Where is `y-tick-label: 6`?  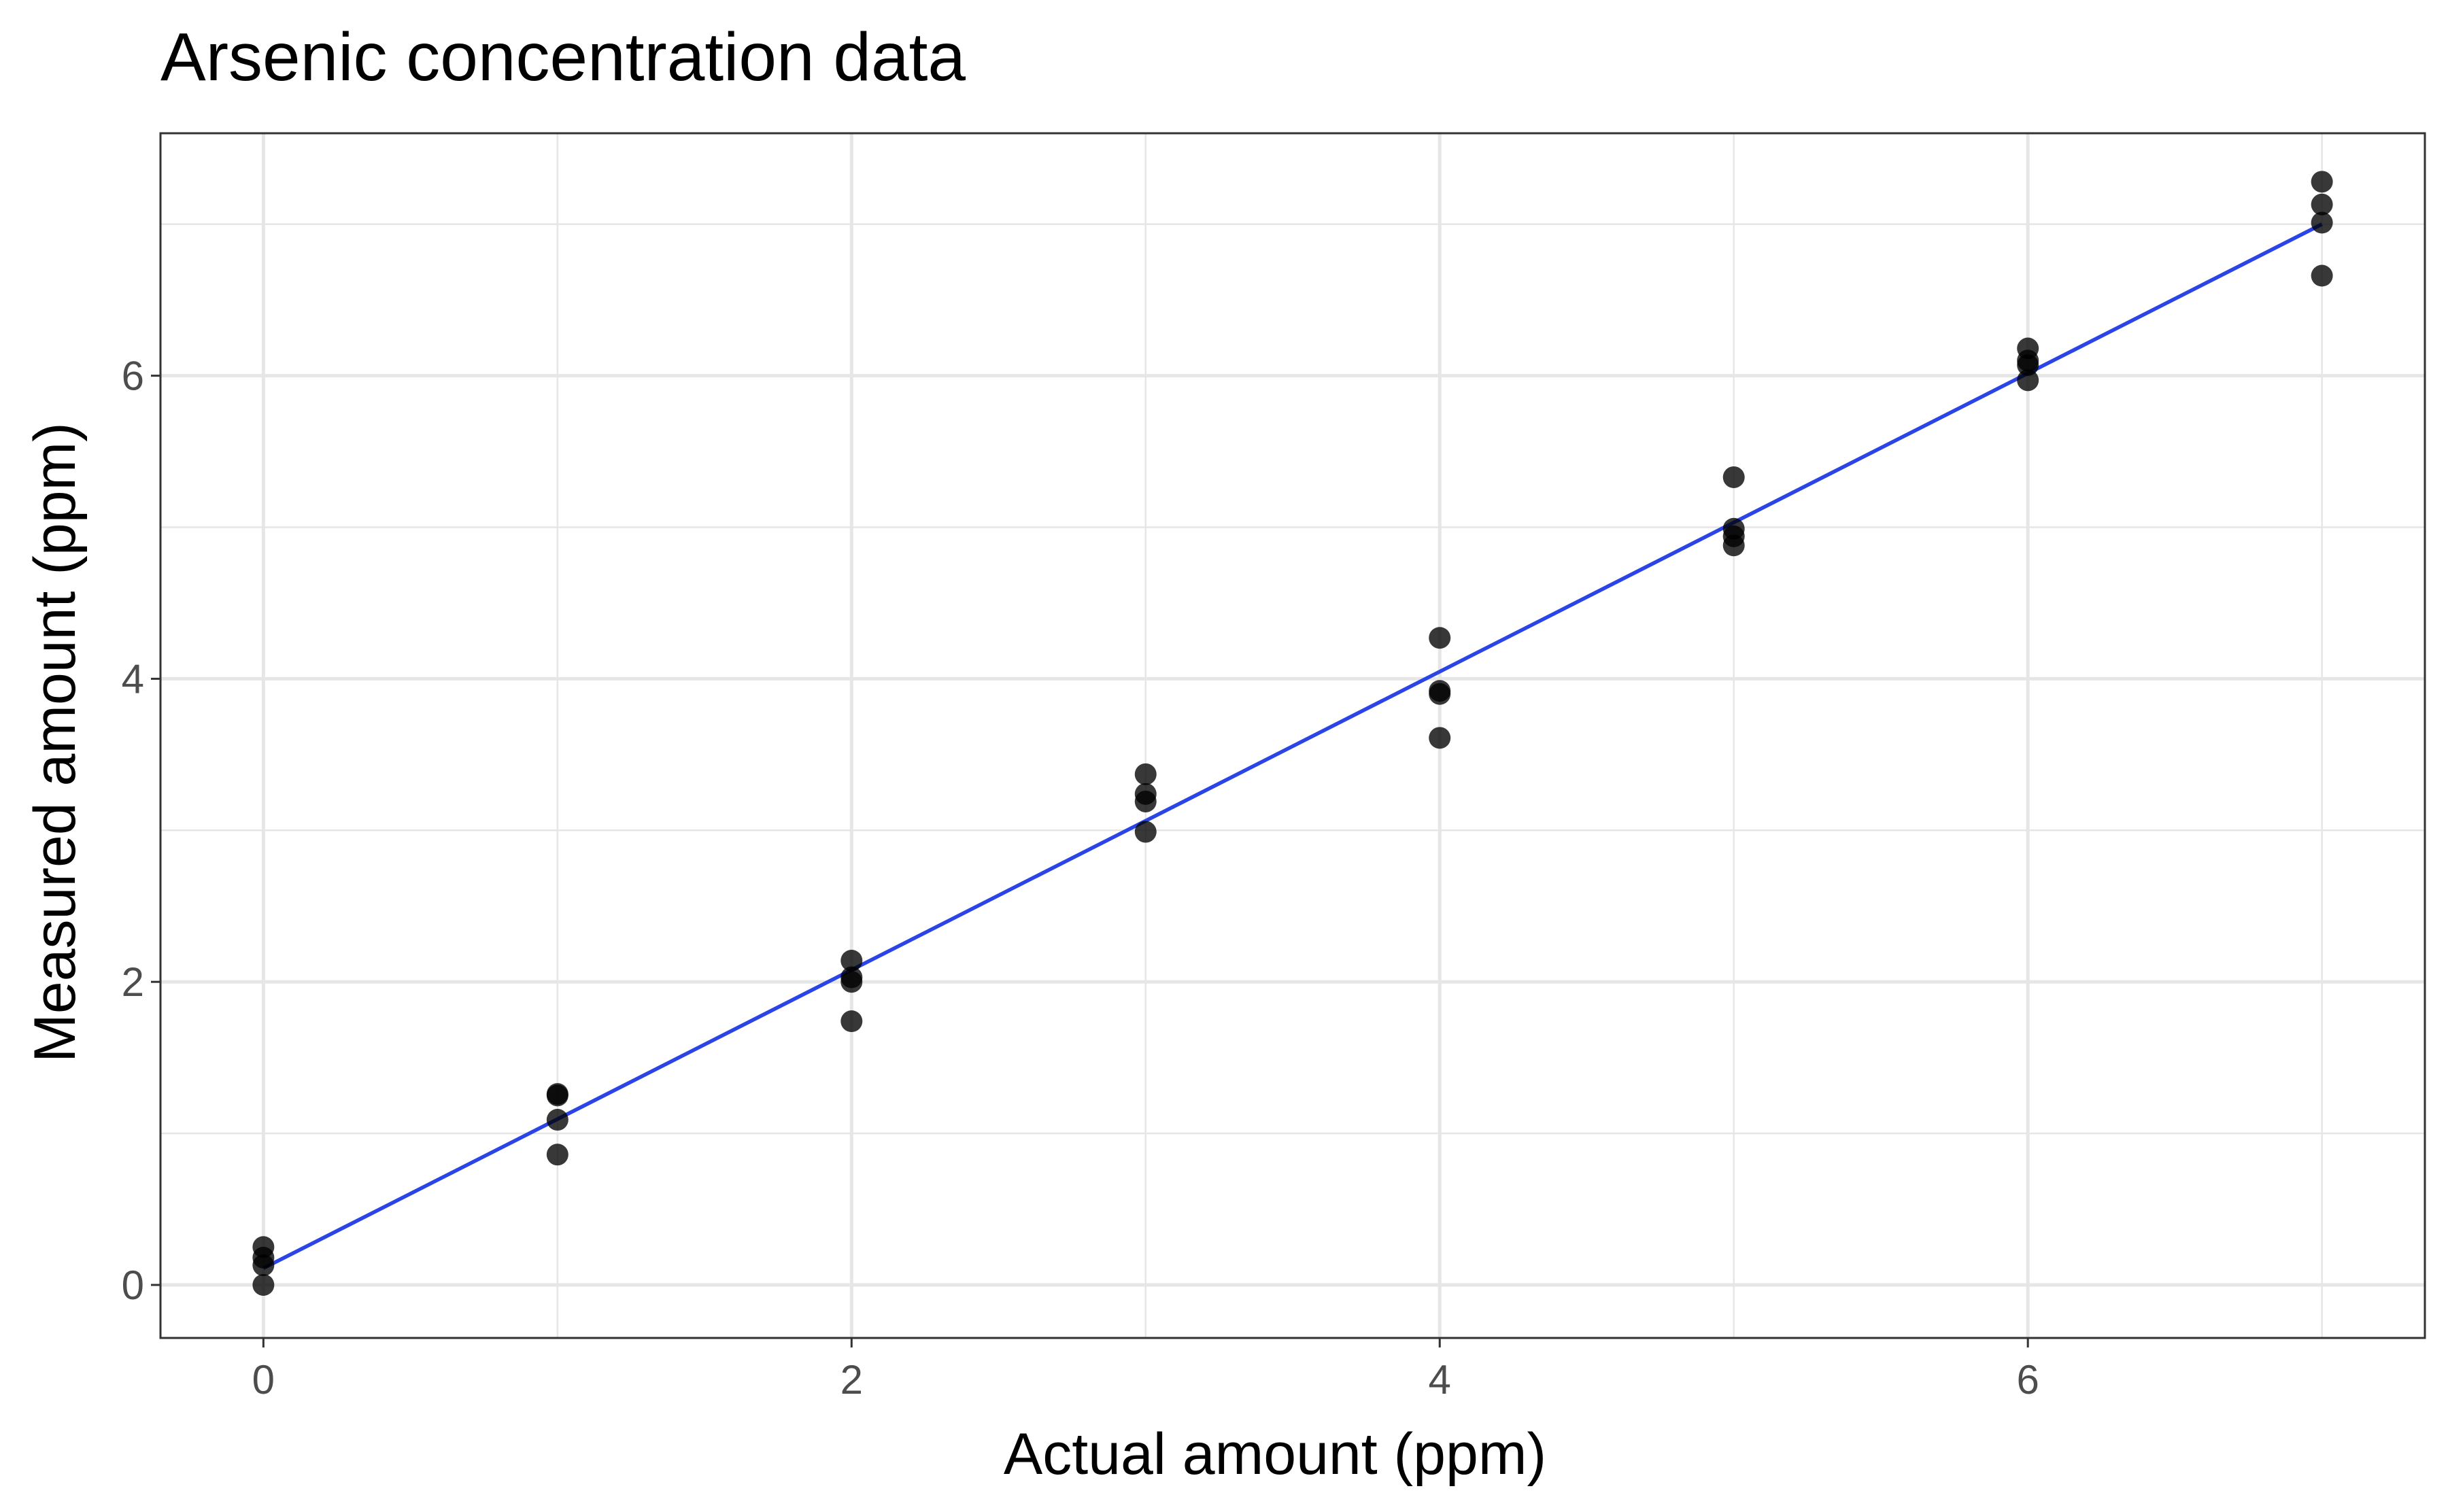
y-tick-label: 6 is located at coordinates (133, 376).